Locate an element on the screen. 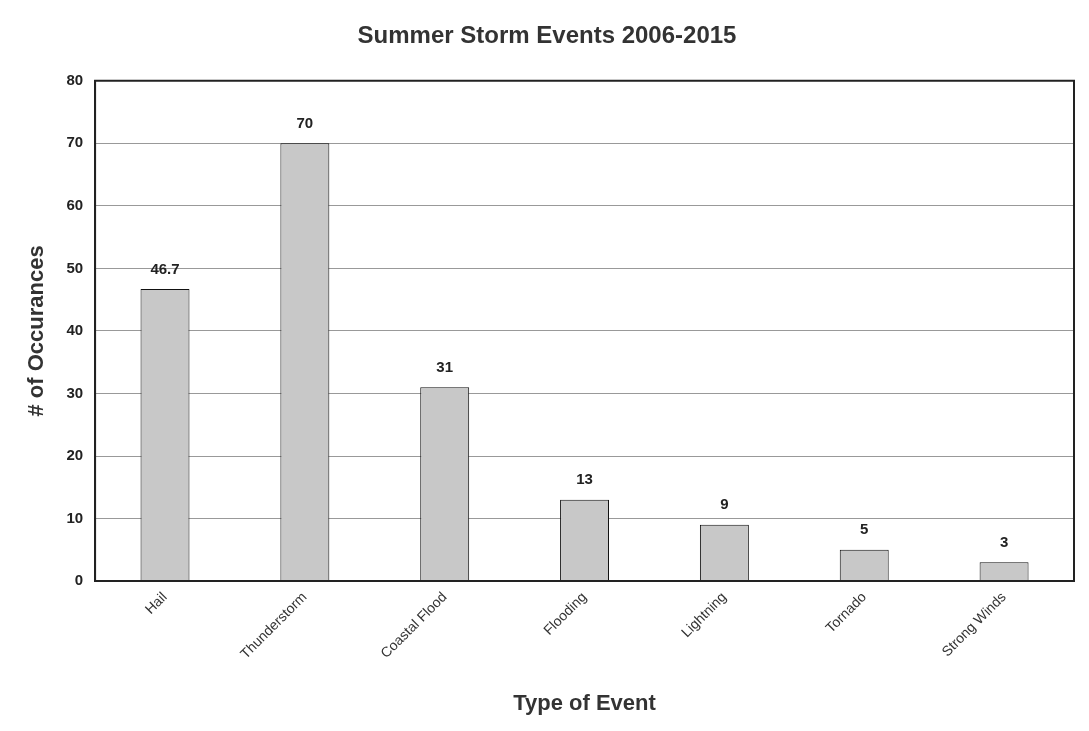  data-label: 5 is located at coordinates (864, 529).